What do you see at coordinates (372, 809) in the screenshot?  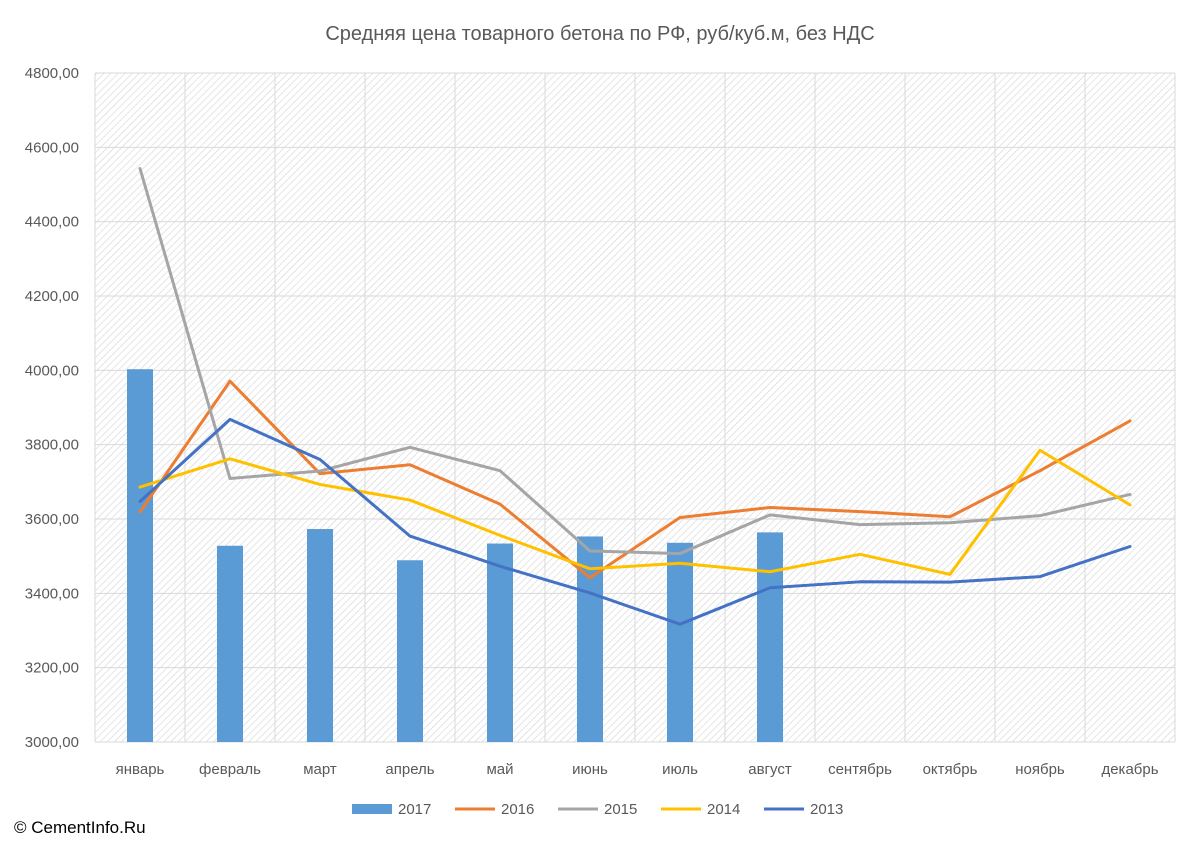 I see `legend-swatch-2017` at bounding box center [372, 809].